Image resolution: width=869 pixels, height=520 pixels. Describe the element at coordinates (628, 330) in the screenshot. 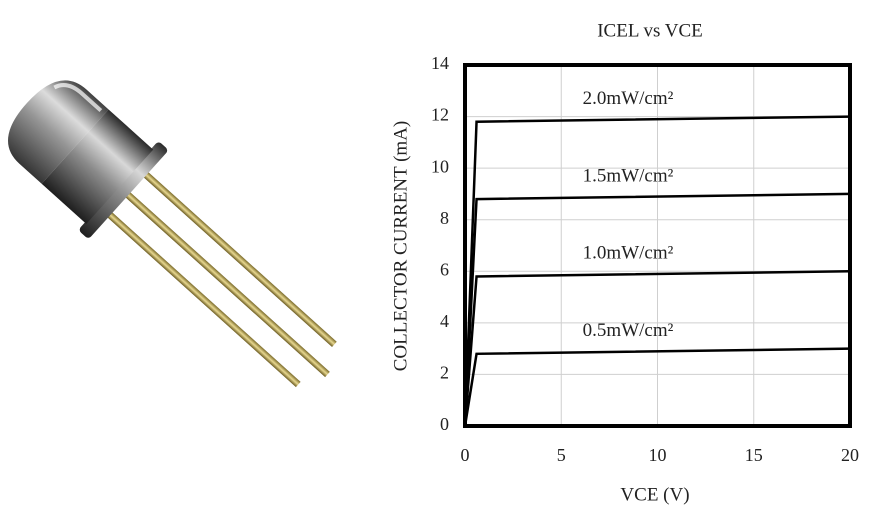

I see `line-label: 0.5mW/cm²` at that location.